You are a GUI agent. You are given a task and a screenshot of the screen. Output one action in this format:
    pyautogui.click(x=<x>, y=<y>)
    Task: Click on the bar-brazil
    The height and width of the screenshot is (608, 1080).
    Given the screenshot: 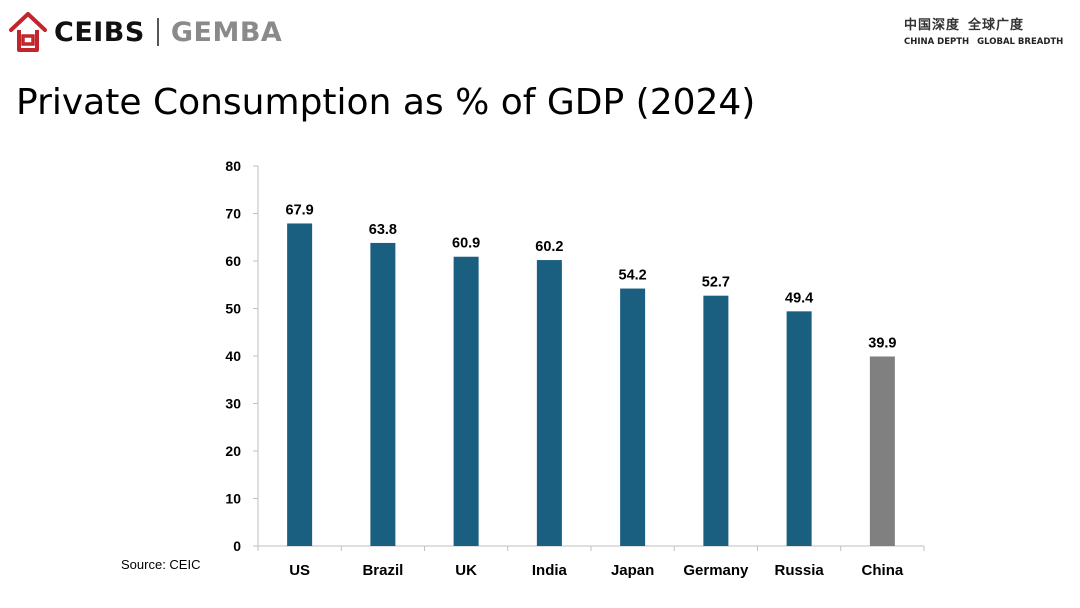 What is the action you would take?
    pyautogui.click(x=383, y=394)
    